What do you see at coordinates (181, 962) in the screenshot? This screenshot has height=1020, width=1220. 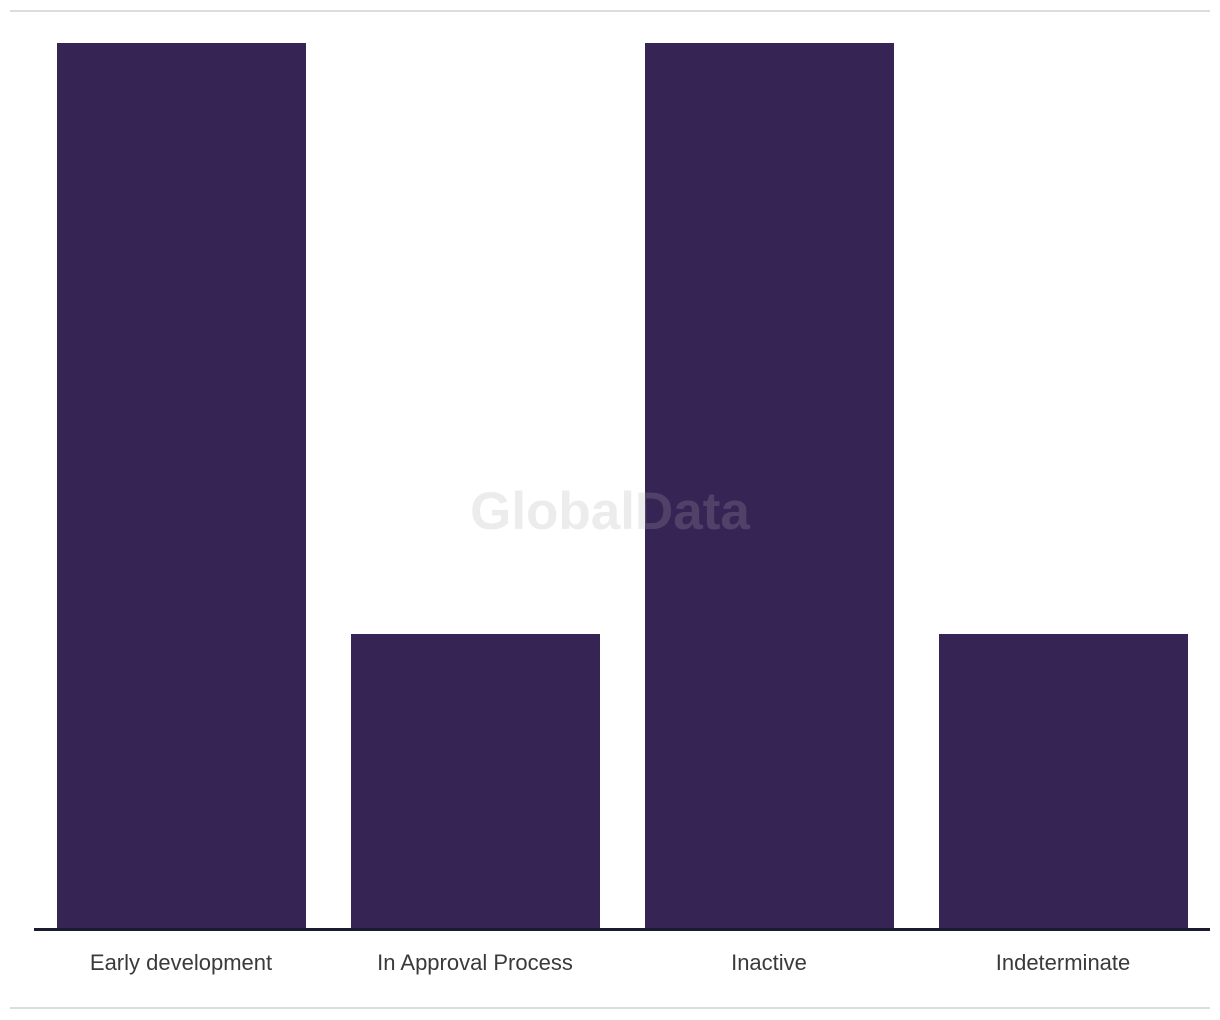 I see `x-axis-label-early-development: Early development` at bounding box center [181, 962].